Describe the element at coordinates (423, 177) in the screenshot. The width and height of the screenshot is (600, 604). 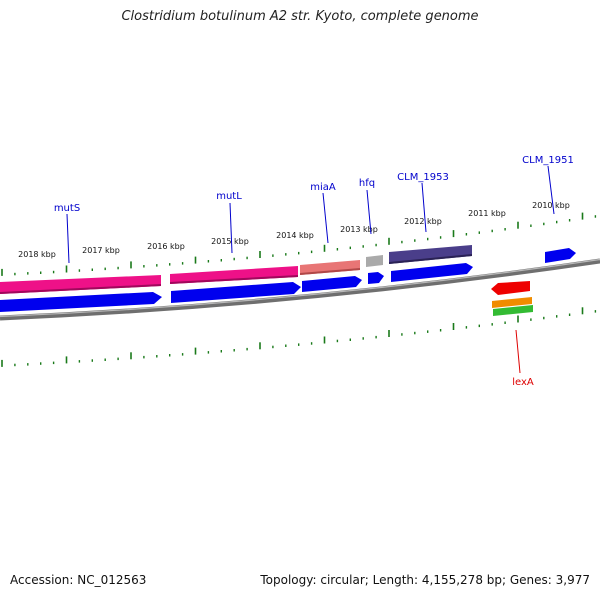
I see `gene-label-CLM_1953: CLM_1953` at that location.